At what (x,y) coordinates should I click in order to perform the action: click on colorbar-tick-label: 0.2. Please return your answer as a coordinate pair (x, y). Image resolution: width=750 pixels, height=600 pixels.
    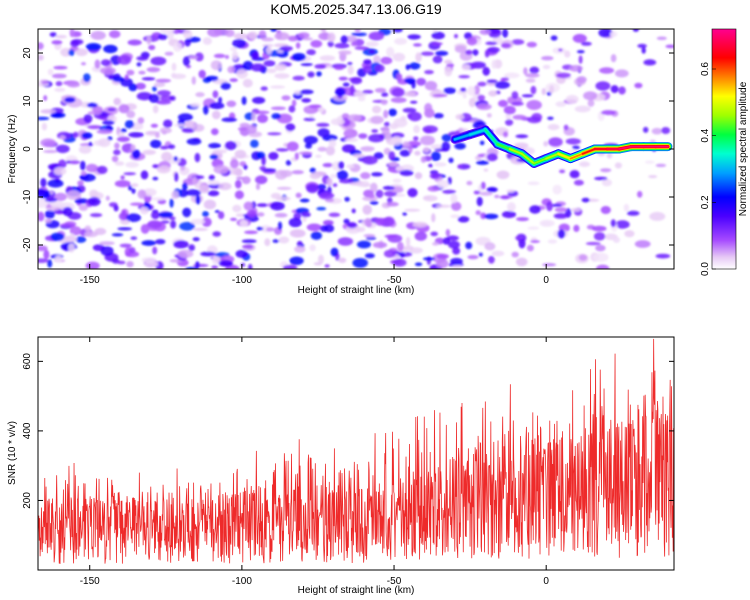
    Looking at the image, I should click on (705, 202).